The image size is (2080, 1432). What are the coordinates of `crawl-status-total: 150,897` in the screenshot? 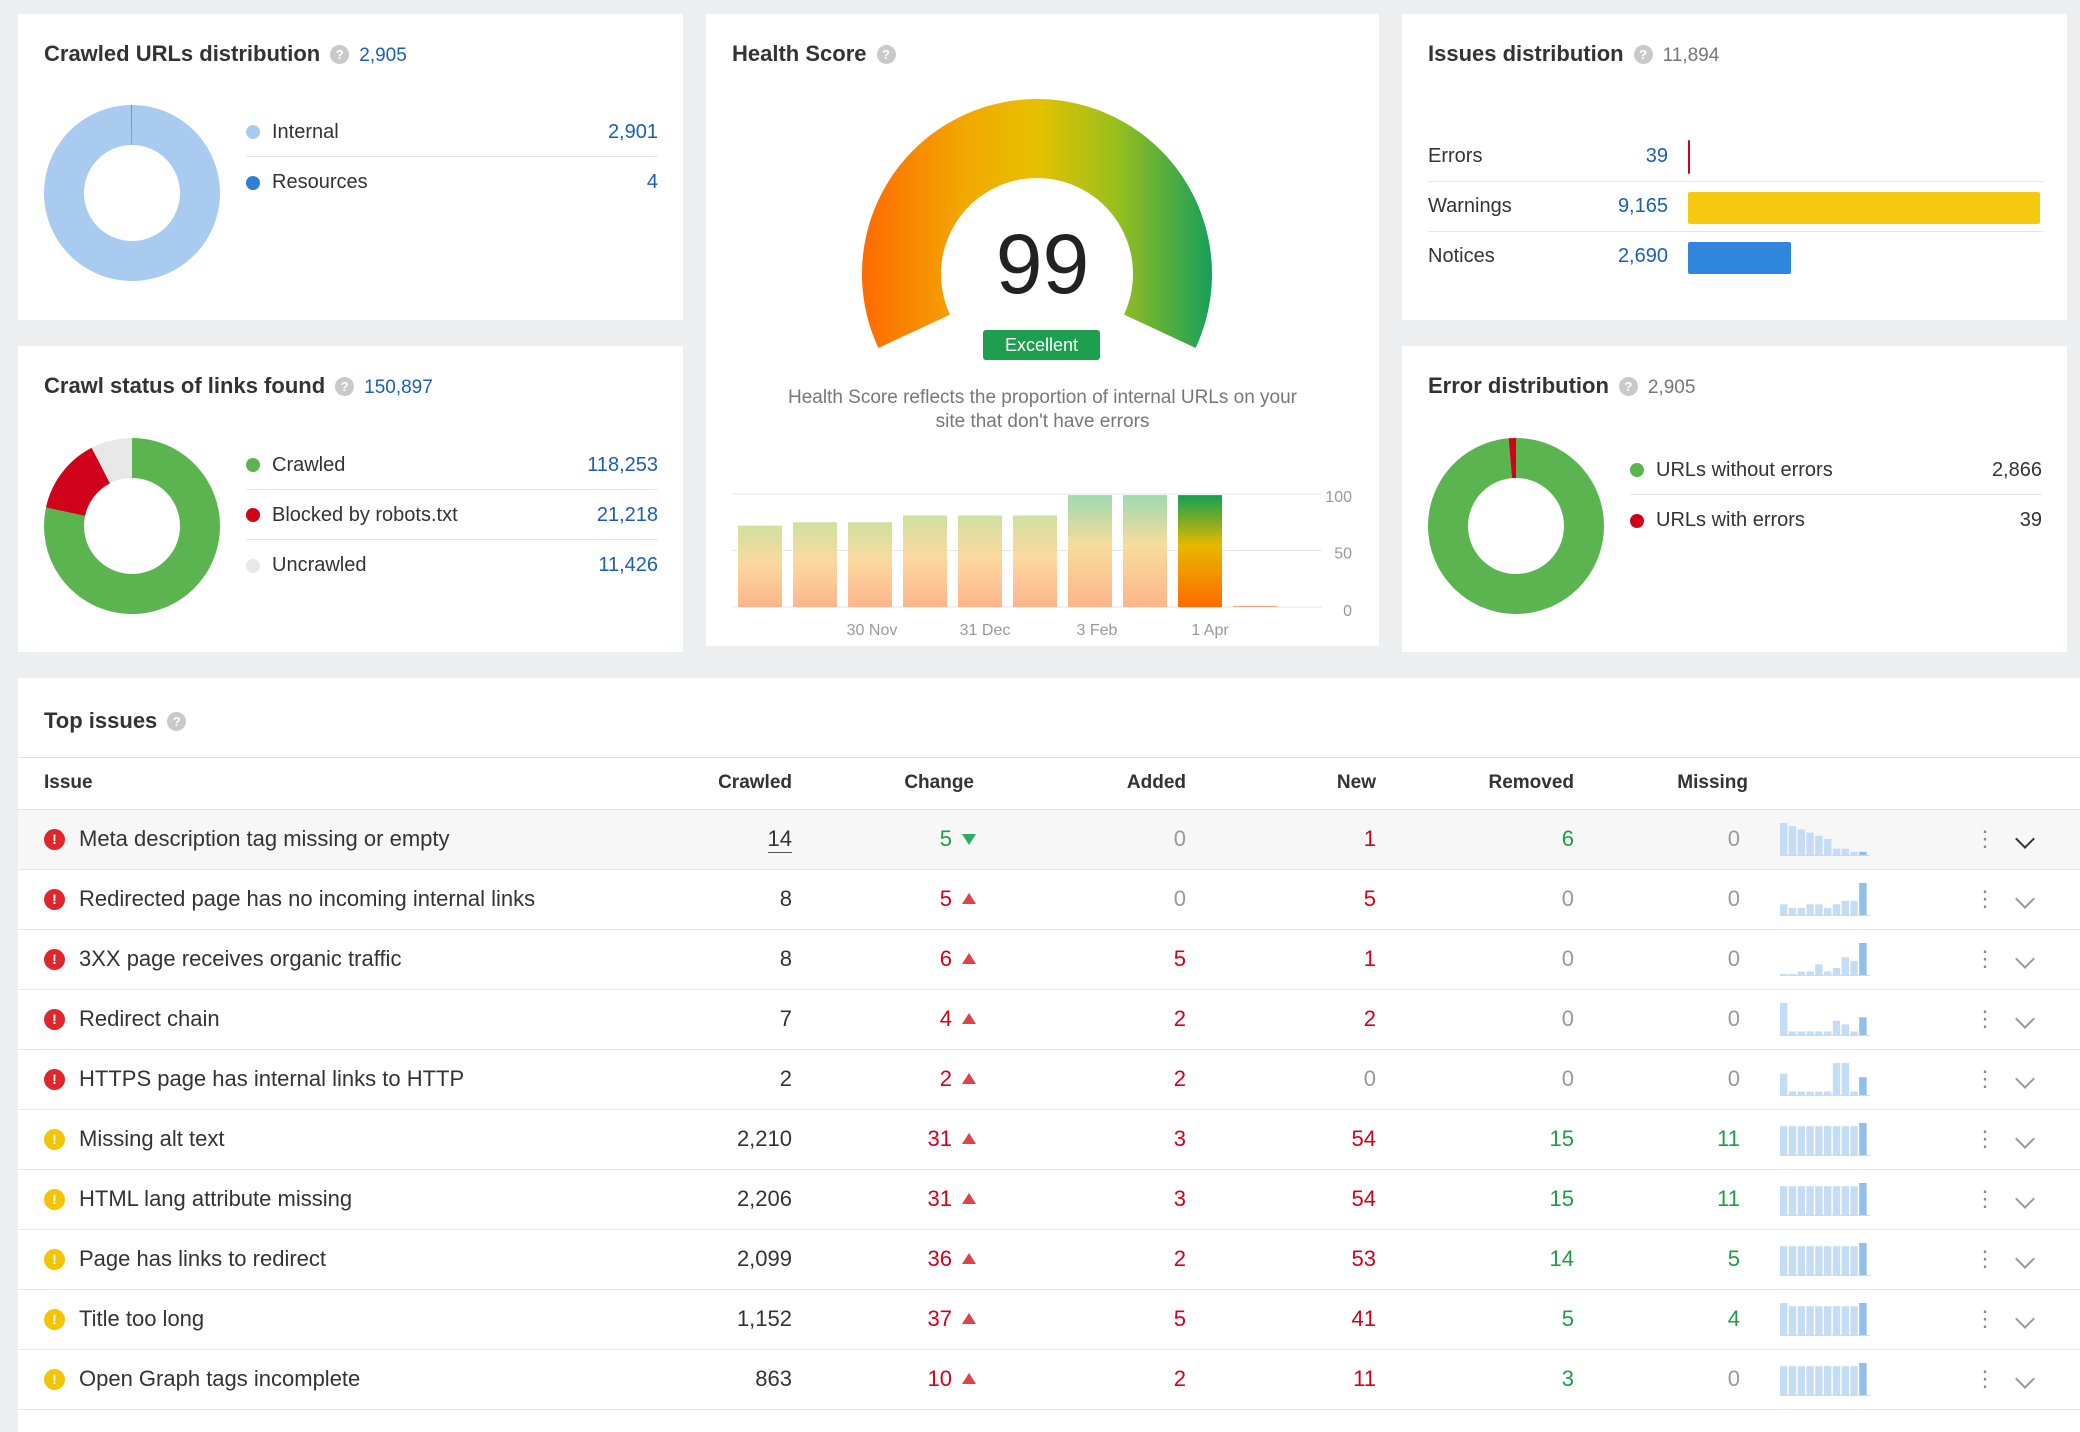 It's located at (398, 387).